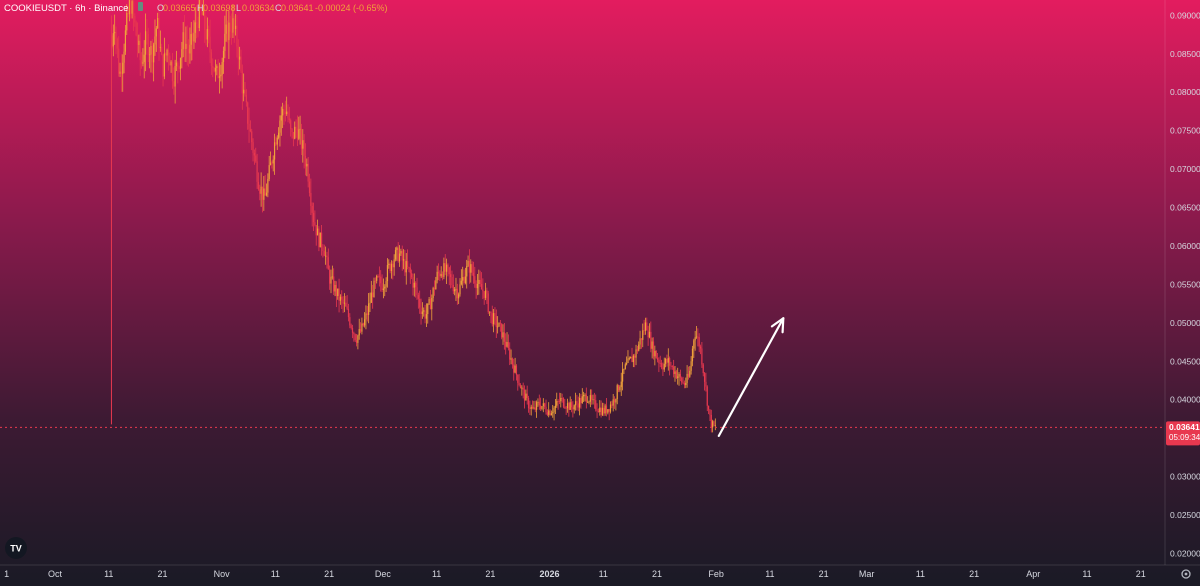 This screenshot has height=586, width=1200. Describe the element at coordinates (769, 574) in the screenshot. I see `time-tick-label: 11` at that location.